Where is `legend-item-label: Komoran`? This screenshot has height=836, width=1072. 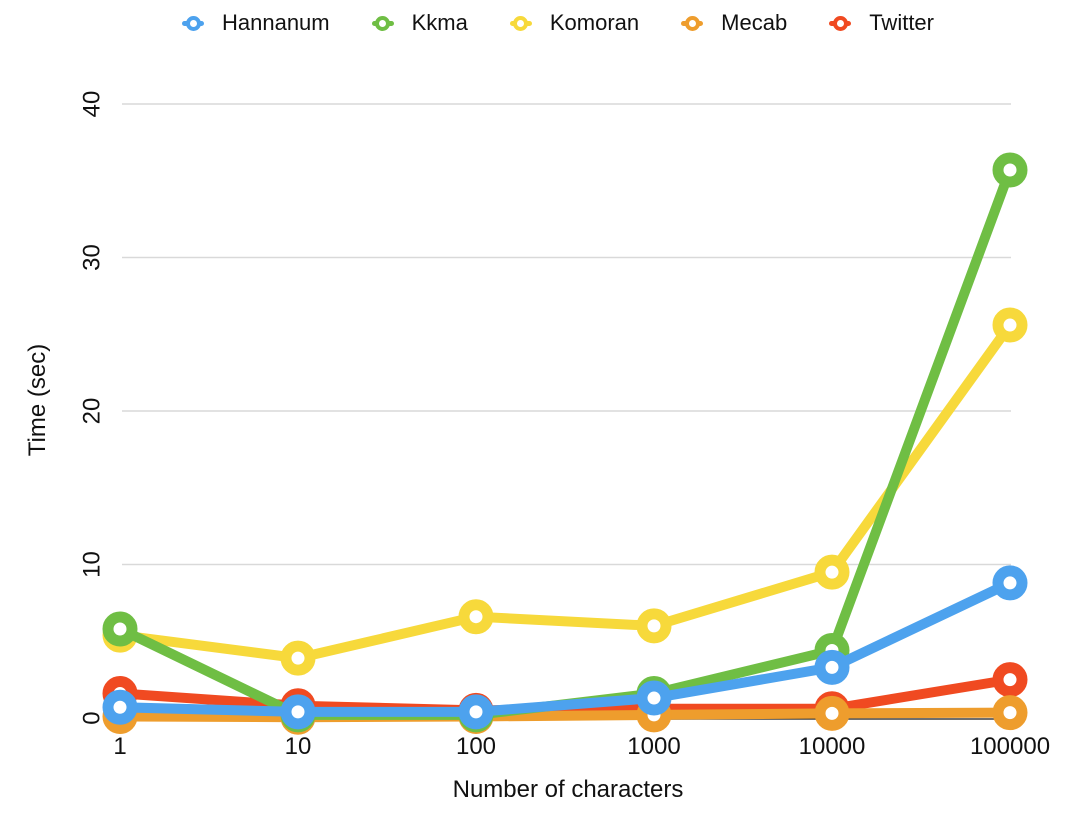 legend-item-label: Komoran is located at coordinates (594, 22).